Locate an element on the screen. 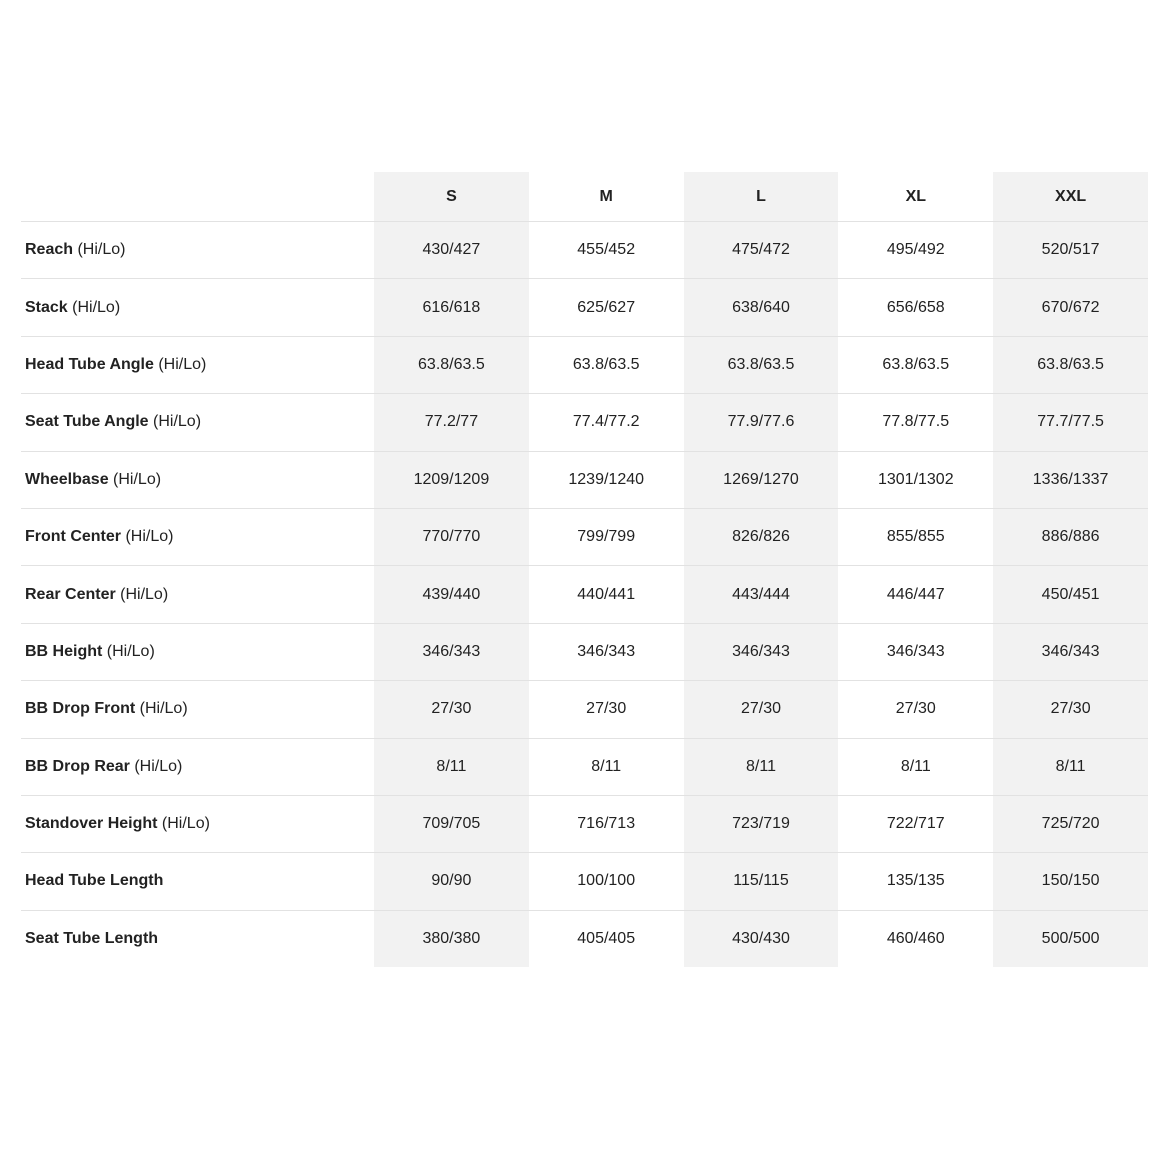 This screenshot has width=1158, height=1158. cell-value: 439/440 is located at coordinates (451, 594).